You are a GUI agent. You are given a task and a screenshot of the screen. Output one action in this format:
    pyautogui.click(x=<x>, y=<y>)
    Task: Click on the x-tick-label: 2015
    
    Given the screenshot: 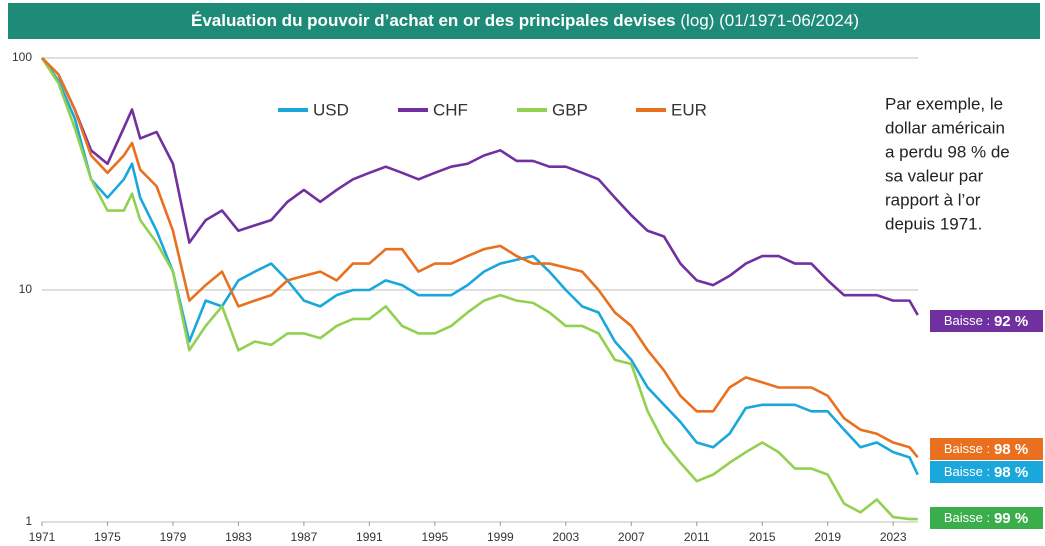 What is the action you would take?
    pyautogui.click(x=762, y=537)
    